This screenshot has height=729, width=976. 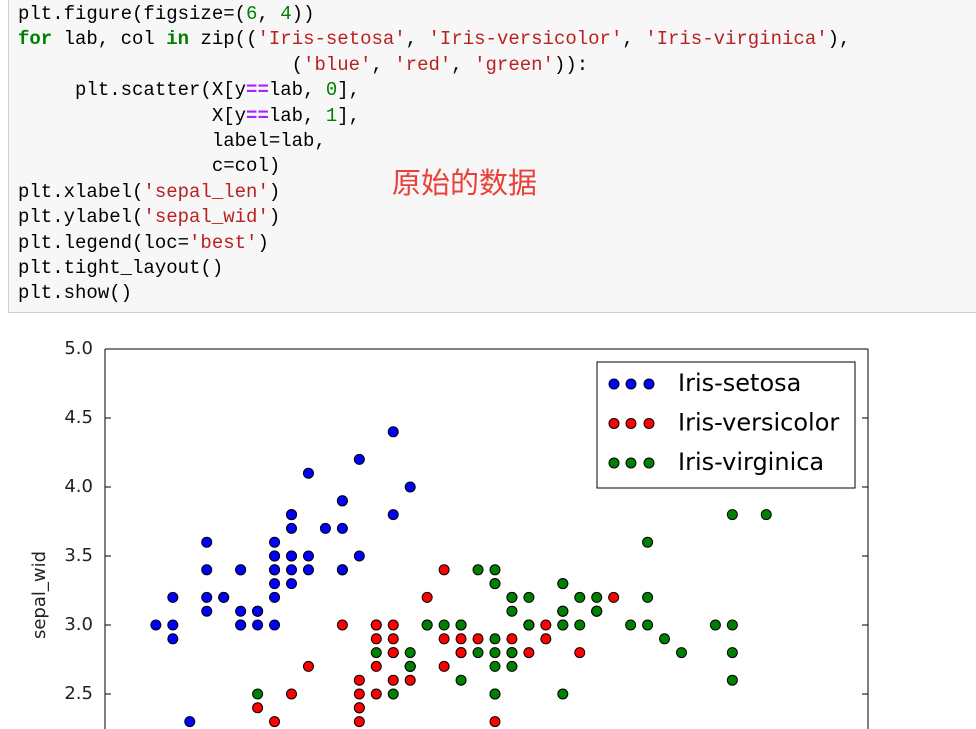 What do you see at coordinates (423, 64) in the screenshot?
I see `code-token: 'red'` at bounding box center [423, 64].